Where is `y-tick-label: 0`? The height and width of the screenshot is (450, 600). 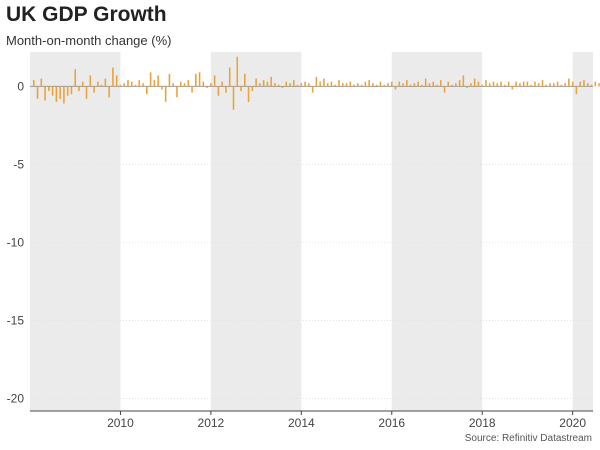 y-tick-label: 0 is located at coordinates (20, 86).